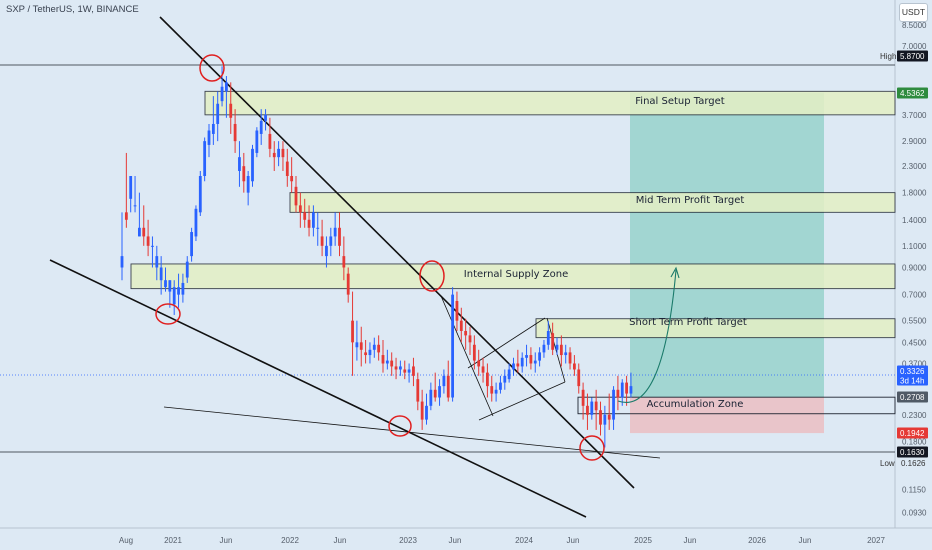 This screenshot has height=550, width=932. Describe the element at coordinates (643, 540) in the screenshot. I see `x-tick-label: 2025` at that location.